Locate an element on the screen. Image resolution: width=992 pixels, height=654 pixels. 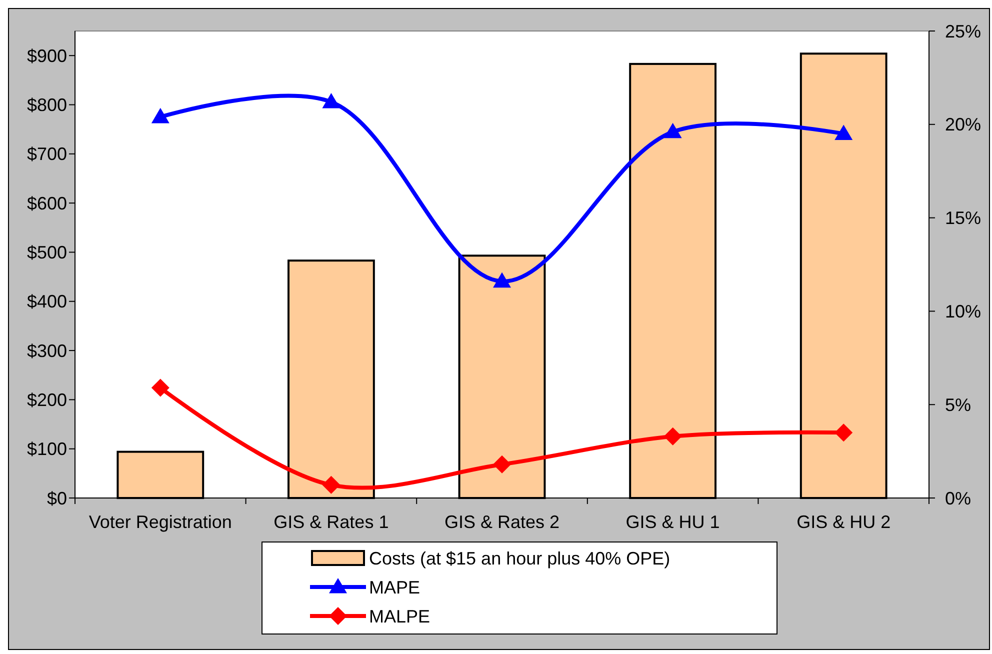
y-tick-label: $100 is located at coordinates (46, 449).